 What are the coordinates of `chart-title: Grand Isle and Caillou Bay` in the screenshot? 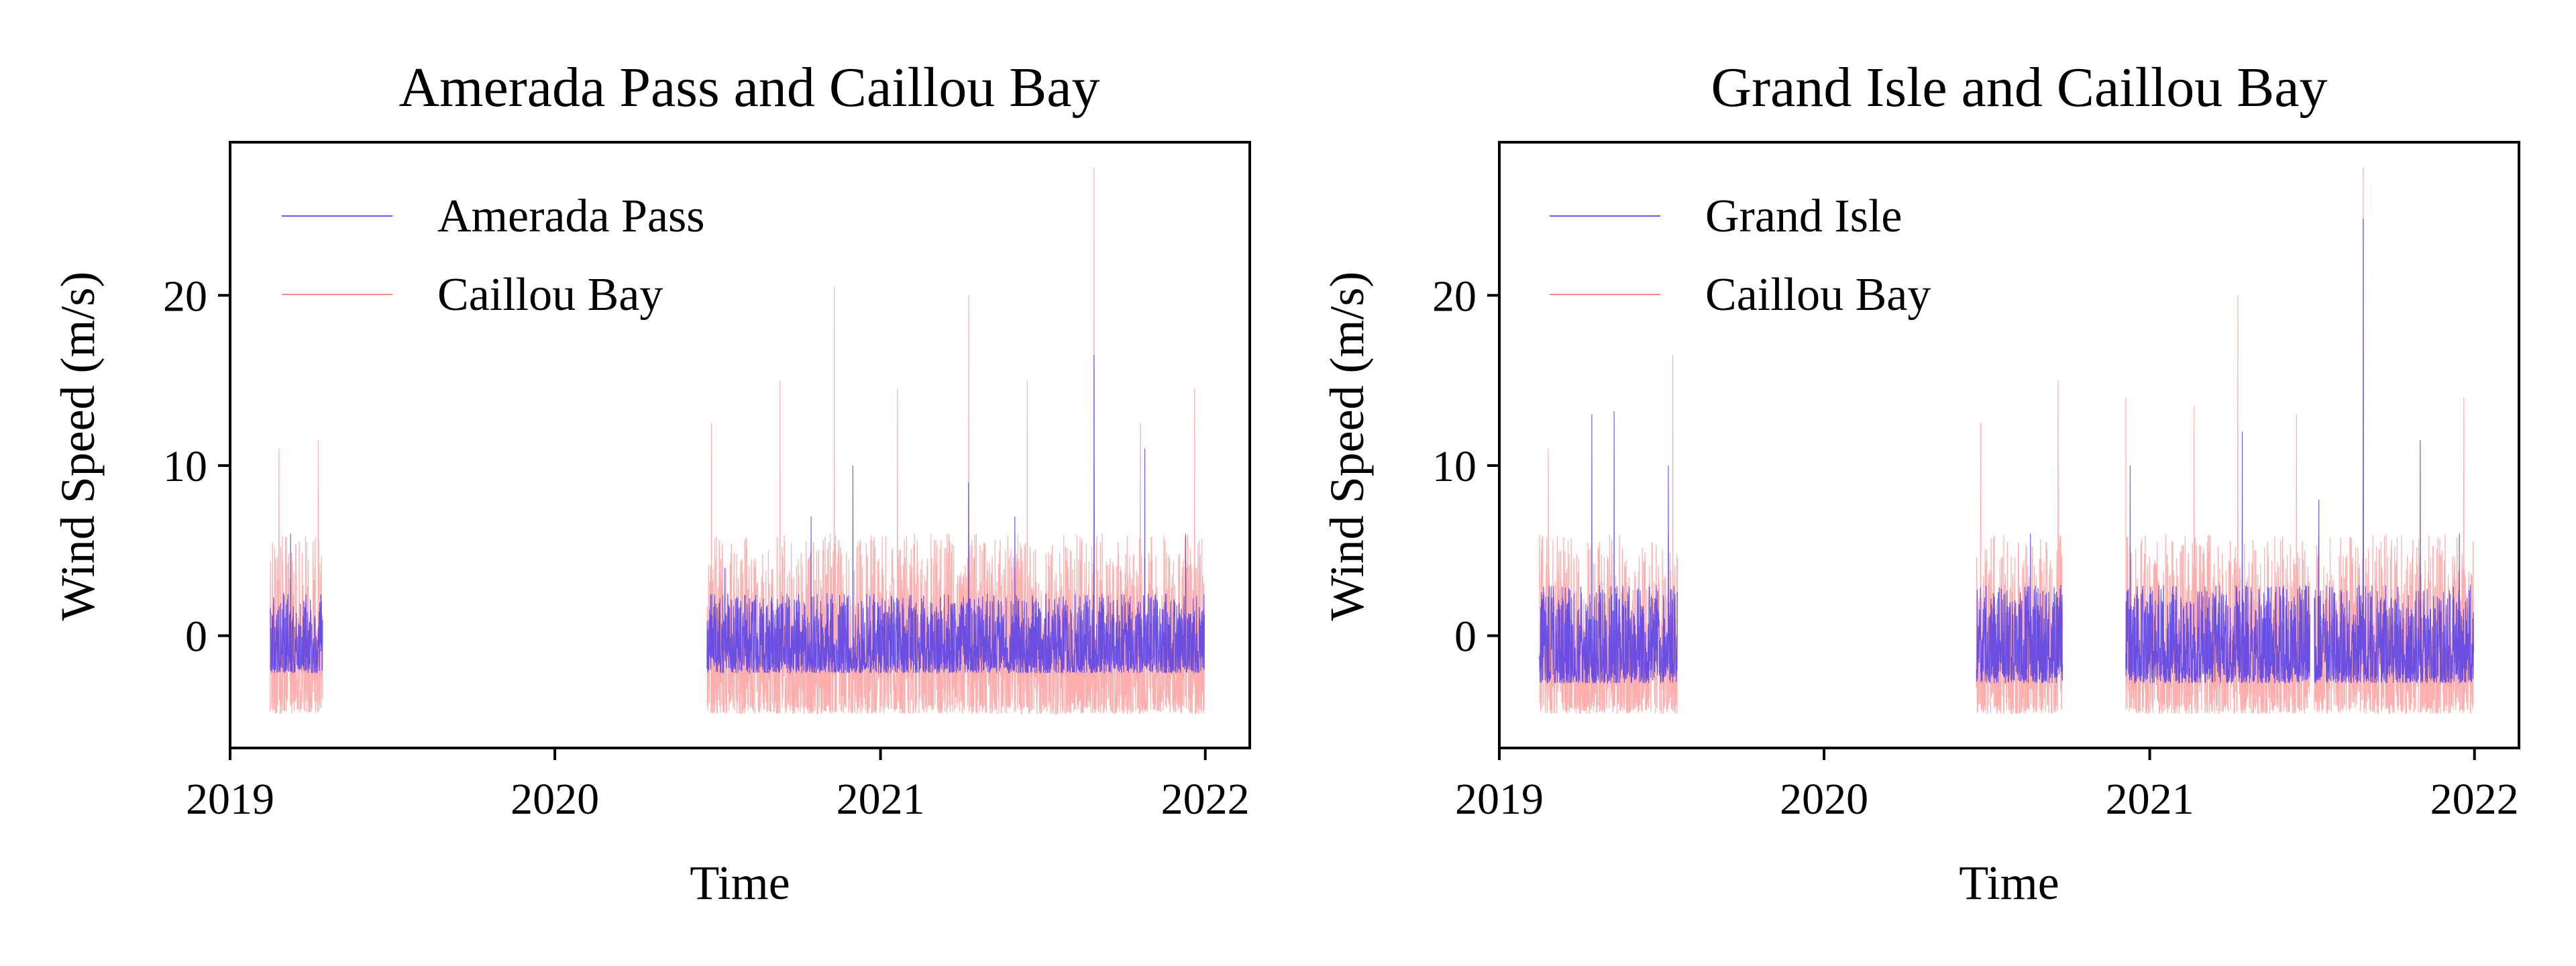 It's located at (2019, 87).